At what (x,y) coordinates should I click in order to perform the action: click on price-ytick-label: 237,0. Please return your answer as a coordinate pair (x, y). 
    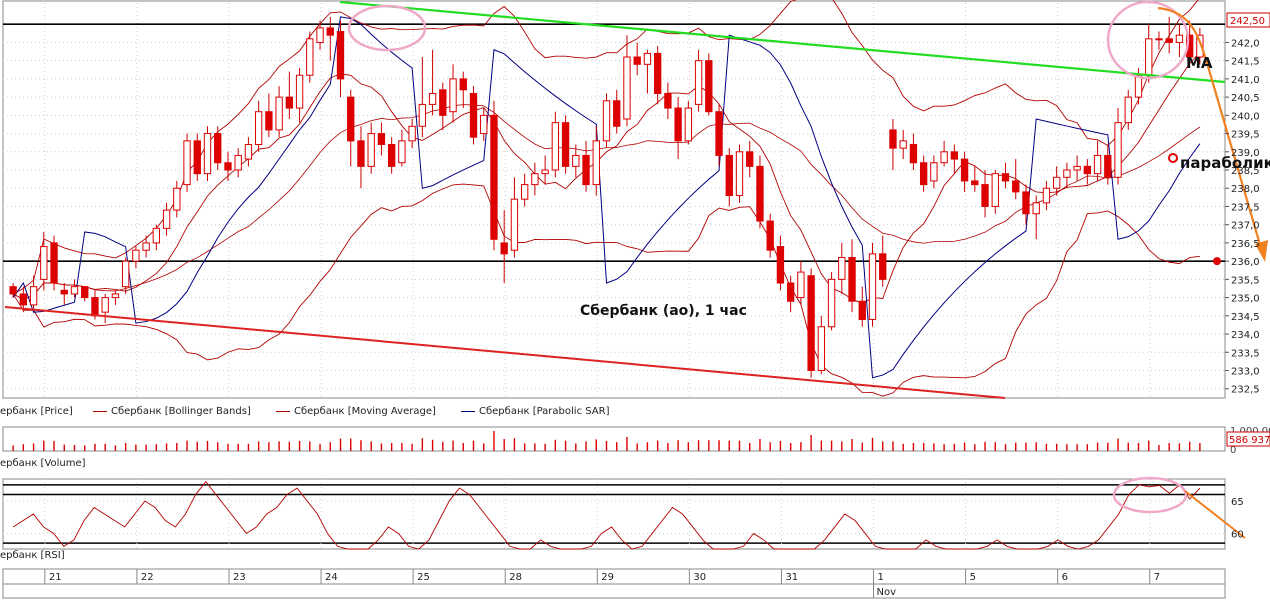
    Looking at the image, I should click on (1245, 226).